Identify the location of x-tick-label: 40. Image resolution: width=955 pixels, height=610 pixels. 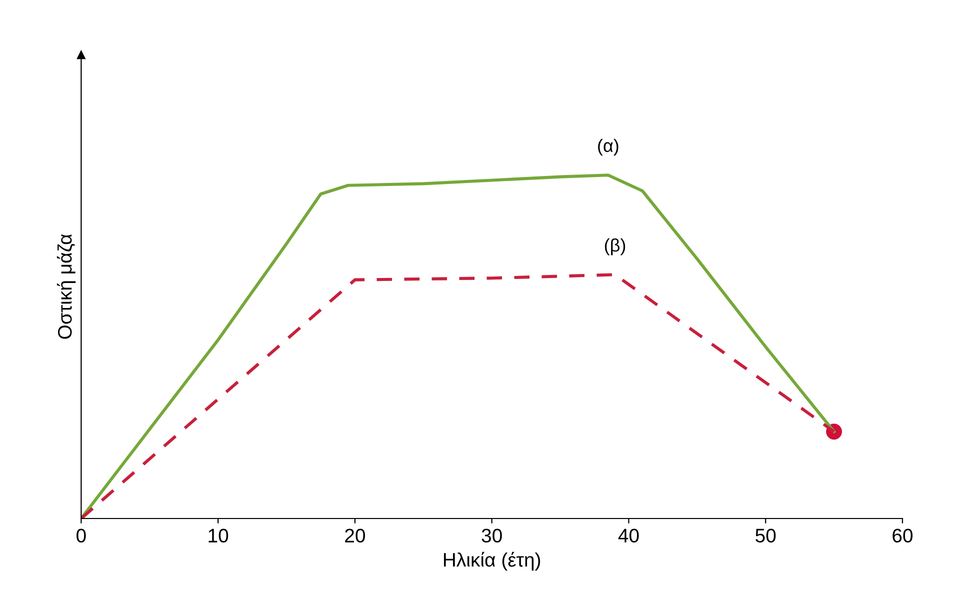
(628, 535).